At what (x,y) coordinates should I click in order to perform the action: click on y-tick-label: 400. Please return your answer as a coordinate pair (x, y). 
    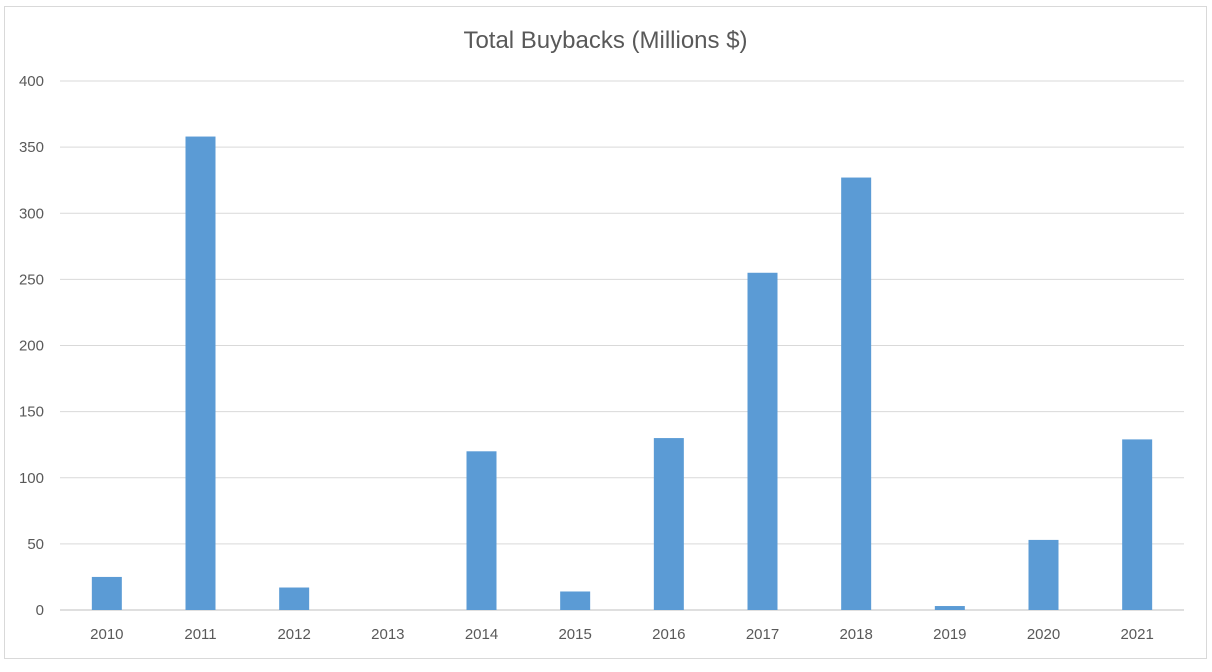
    Looking at the image, I should click on (31, 81).